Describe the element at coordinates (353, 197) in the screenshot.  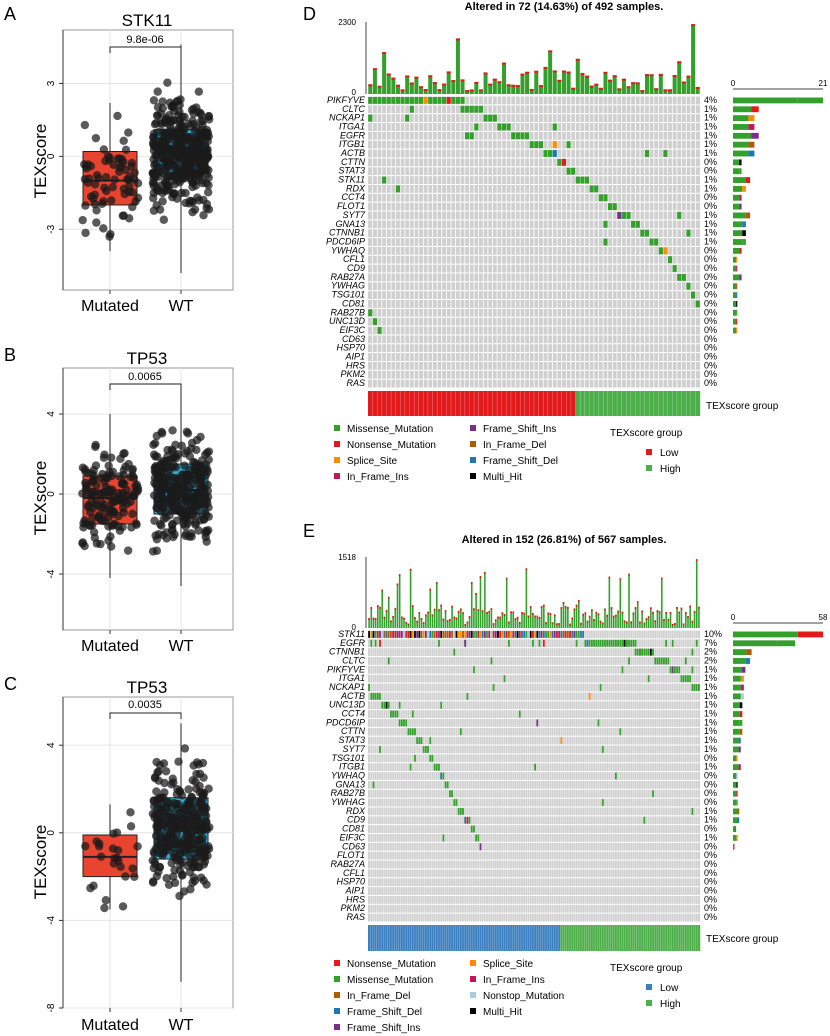
I see `gene-label: CCT4` at that location.